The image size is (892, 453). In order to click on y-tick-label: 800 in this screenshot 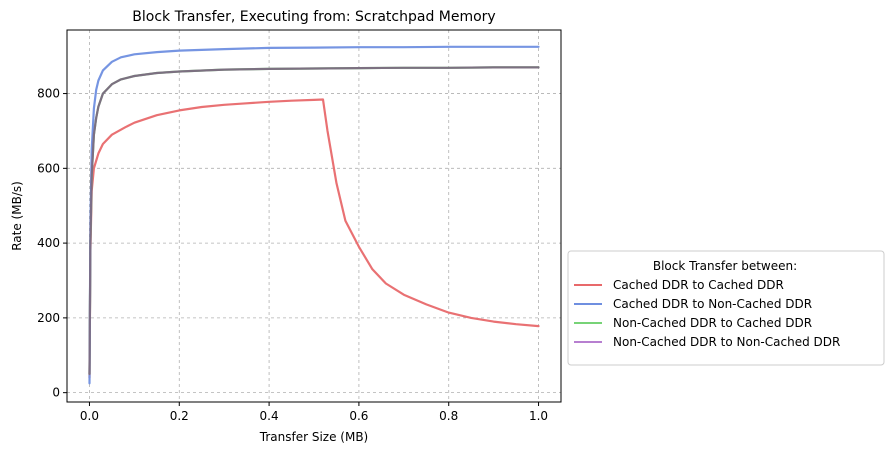, I will do `click(48, 94)`.